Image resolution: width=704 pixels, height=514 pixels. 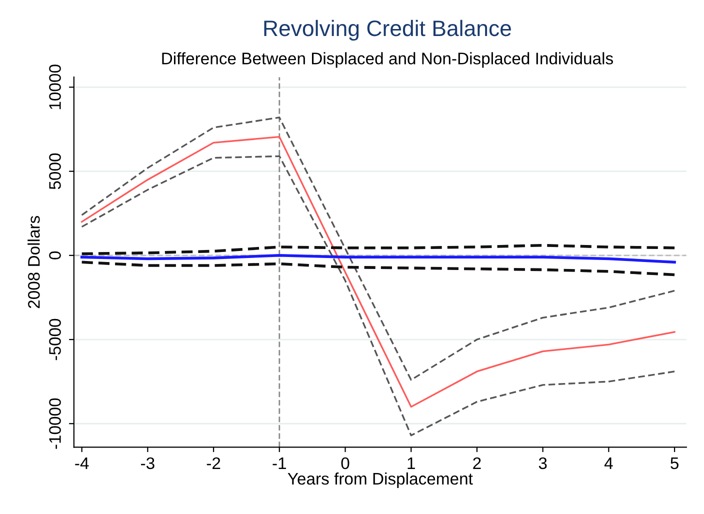 I want to click on y-tick-label: 5000, so click(x=55, y=171).